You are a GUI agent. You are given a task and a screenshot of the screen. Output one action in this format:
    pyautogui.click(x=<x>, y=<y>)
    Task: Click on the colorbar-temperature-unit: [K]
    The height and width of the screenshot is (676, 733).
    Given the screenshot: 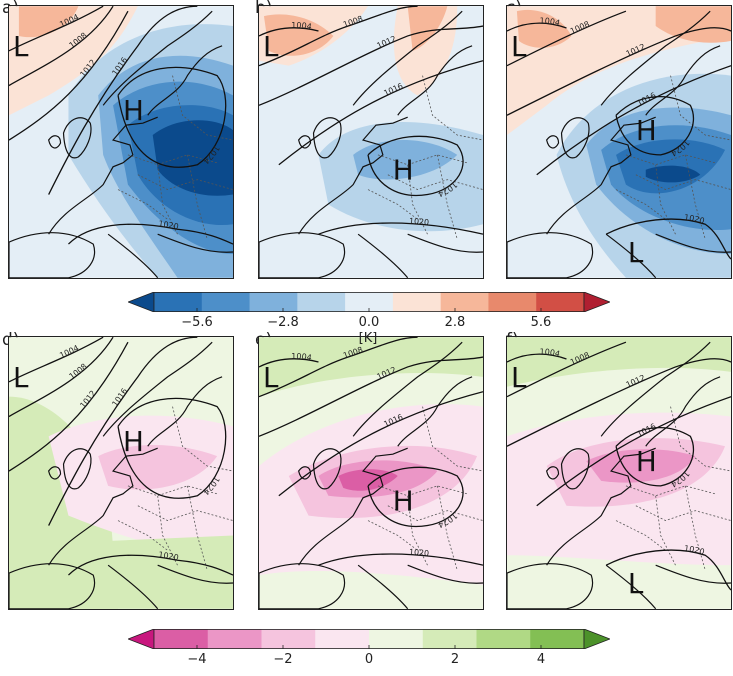 What is the action you would take?
    pyautogui.click(x=368, y=338)
    